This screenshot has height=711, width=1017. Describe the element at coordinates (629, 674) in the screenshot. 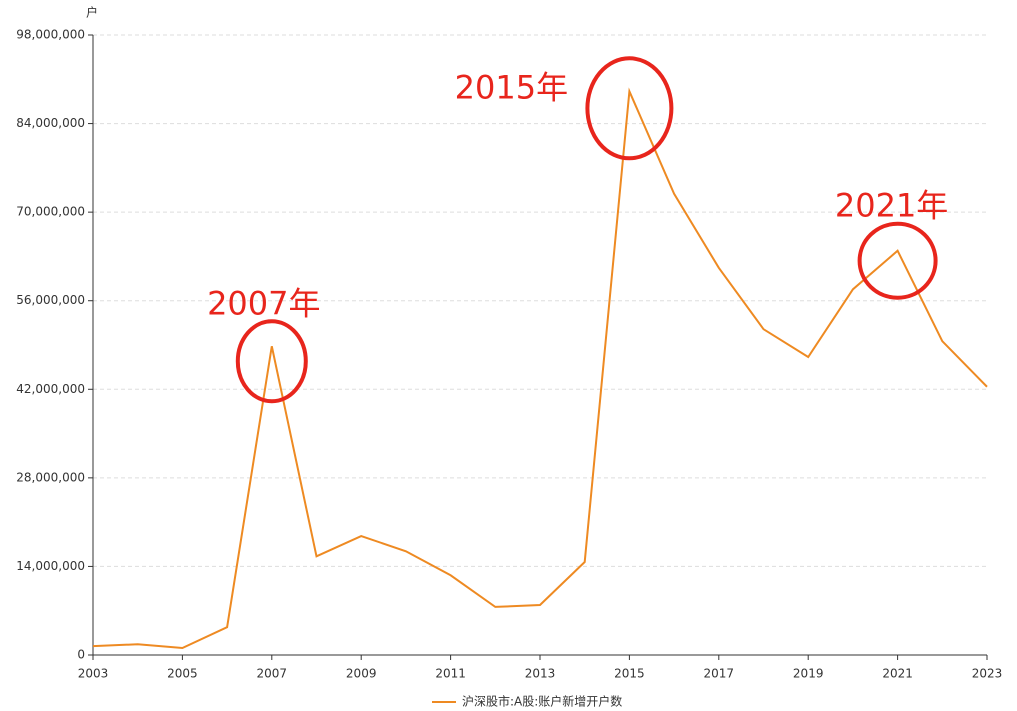

I see `x-tick-label: 2015` at that location.